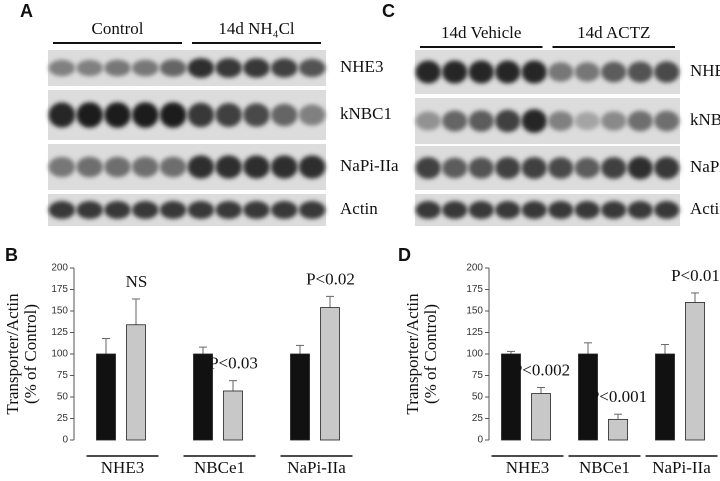 This screenshot has height=481, width=720. Describe the element at coordinates (118, 28) in the screenshot. I see `group-label: Control` at that location.